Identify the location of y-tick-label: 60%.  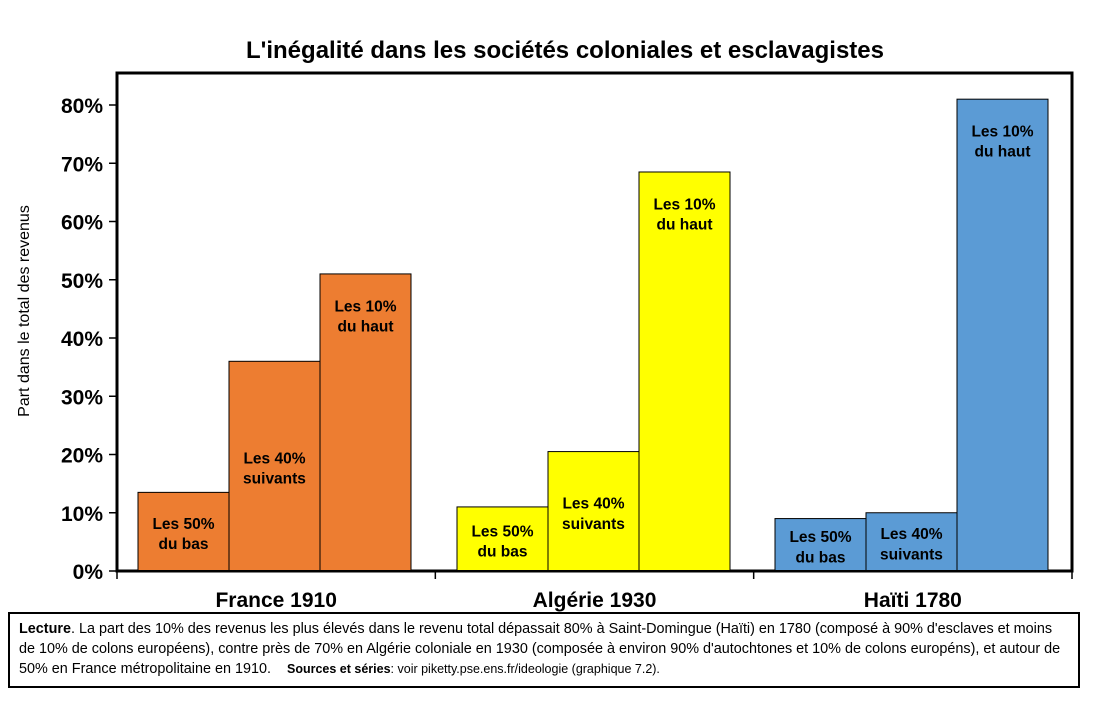
(82, 223).